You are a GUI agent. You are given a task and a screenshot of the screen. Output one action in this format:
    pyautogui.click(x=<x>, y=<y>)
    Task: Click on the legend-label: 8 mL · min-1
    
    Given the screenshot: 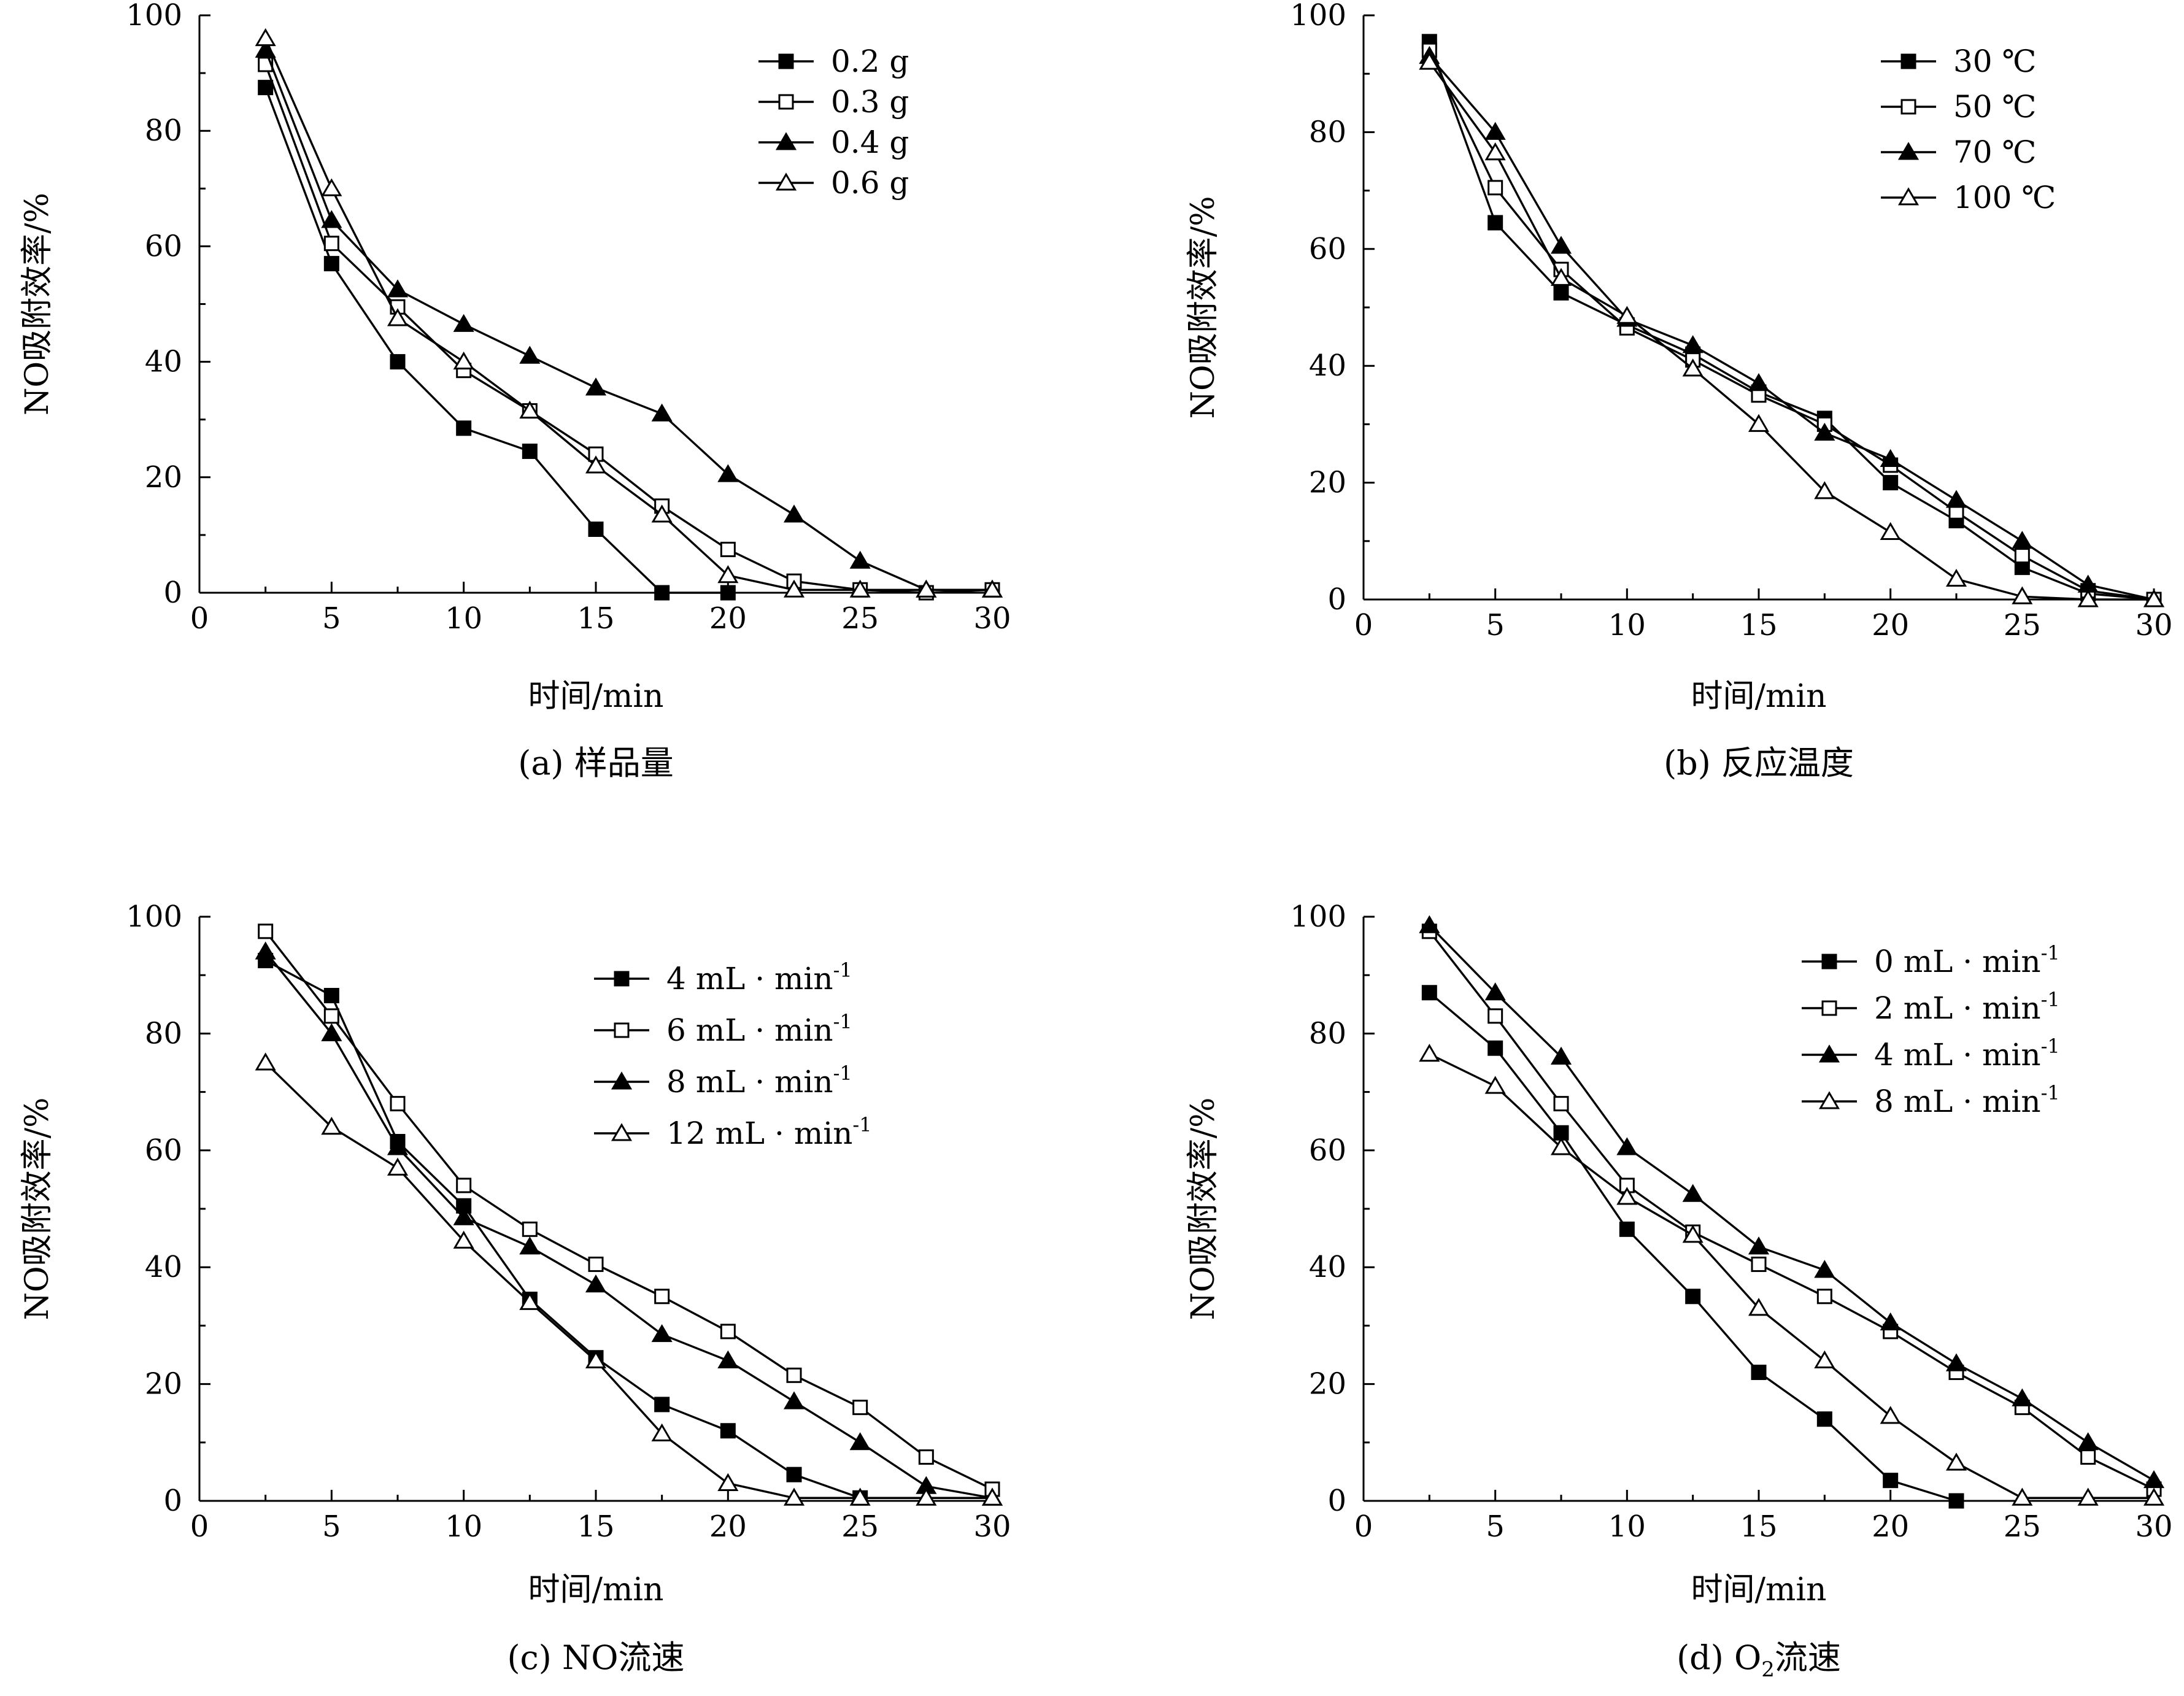 What is the action you would take?
    pyautogui.click(x=1967, y=1100)
    